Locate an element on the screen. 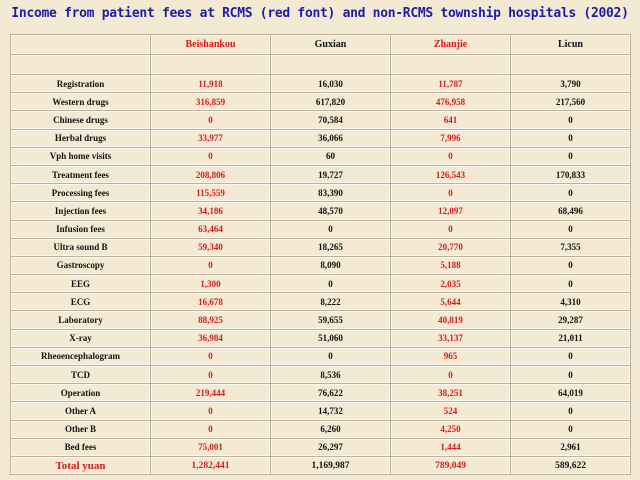 The width and height of the screenshot is (640, 480). cell-value: 208,806 is located at coordinates (210, 174).